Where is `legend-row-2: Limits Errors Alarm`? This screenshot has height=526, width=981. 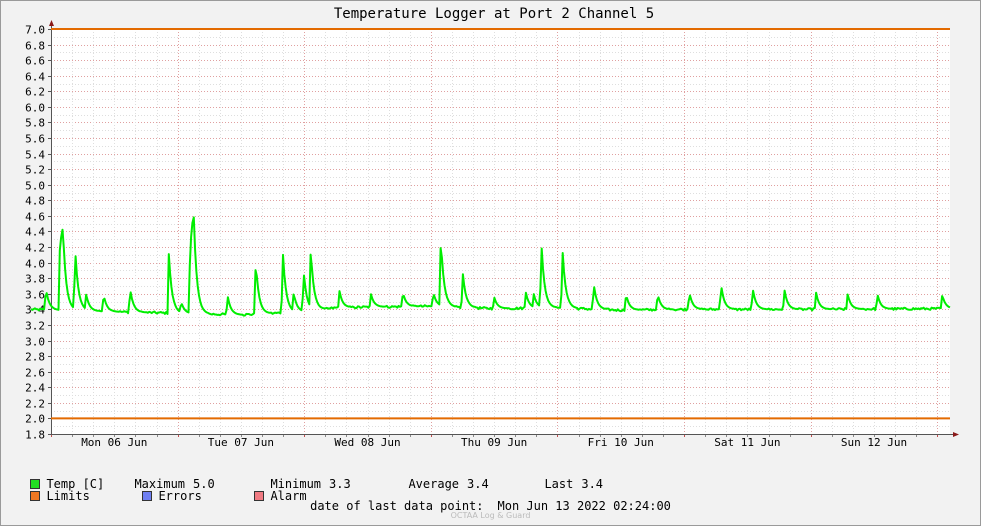 legend-row-2: Limits Errors Alarm is located at coordinates (161, 489).